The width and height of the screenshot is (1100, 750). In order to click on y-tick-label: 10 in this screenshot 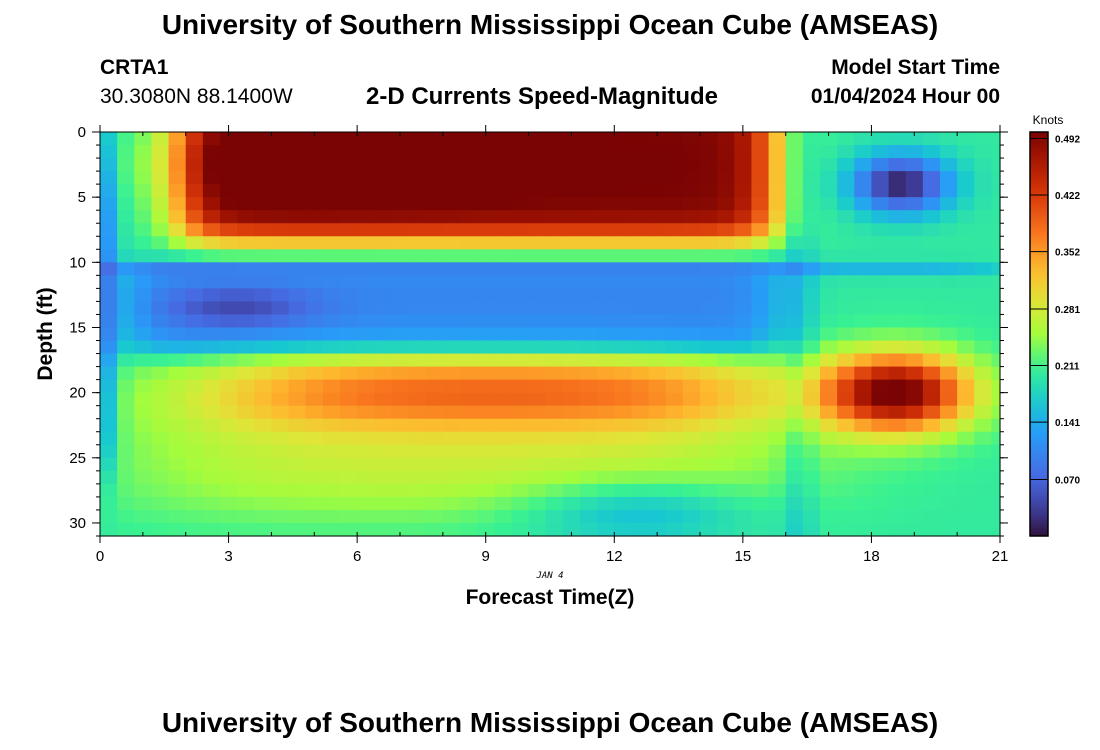, I will do `click(77, 262)`.